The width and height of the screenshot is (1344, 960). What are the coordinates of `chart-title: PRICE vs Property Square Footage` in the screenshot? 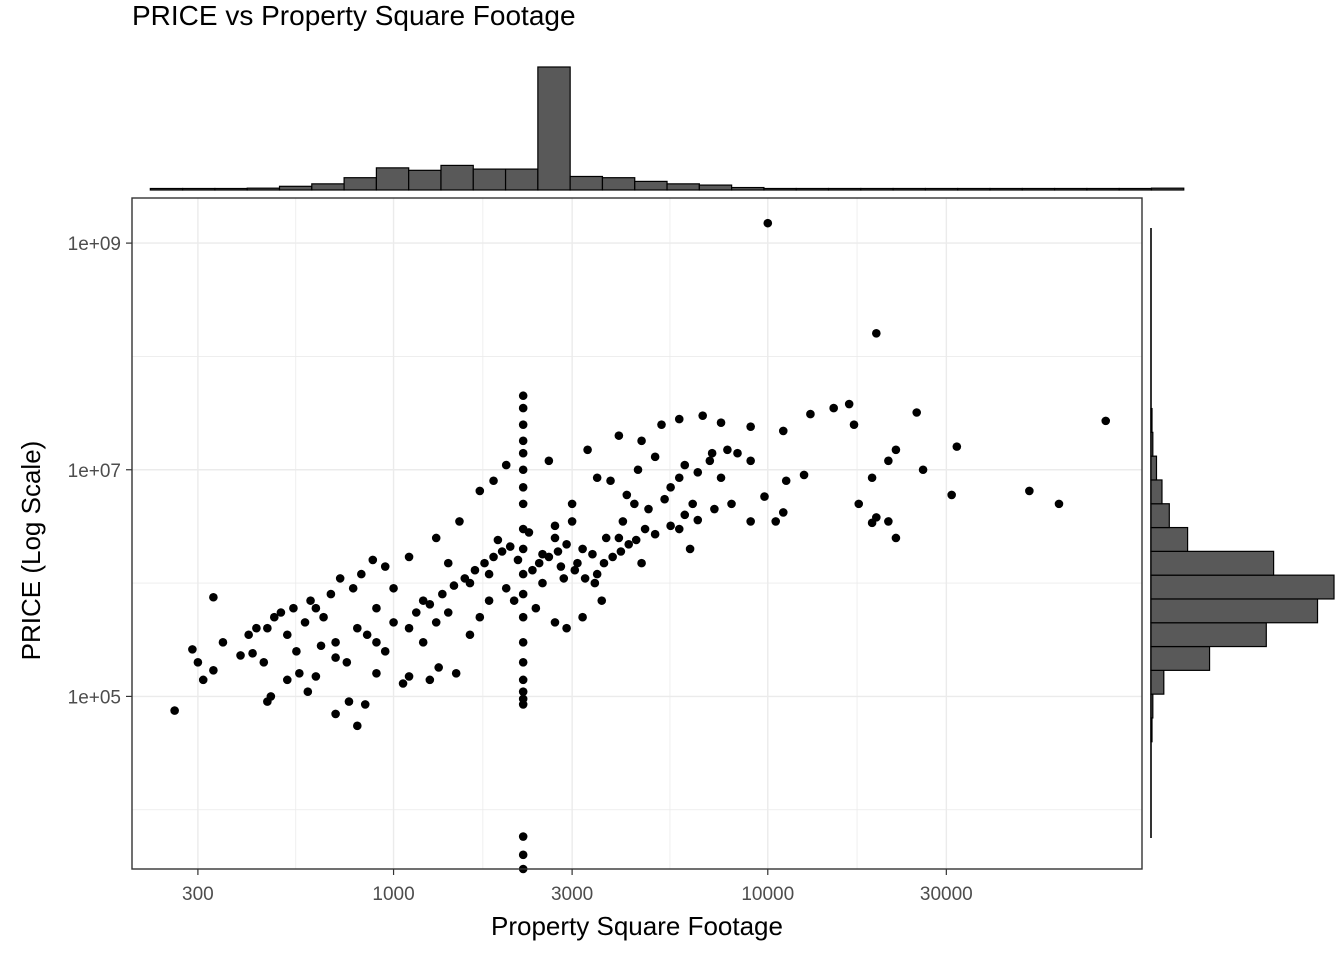 It's located at (354, 15).